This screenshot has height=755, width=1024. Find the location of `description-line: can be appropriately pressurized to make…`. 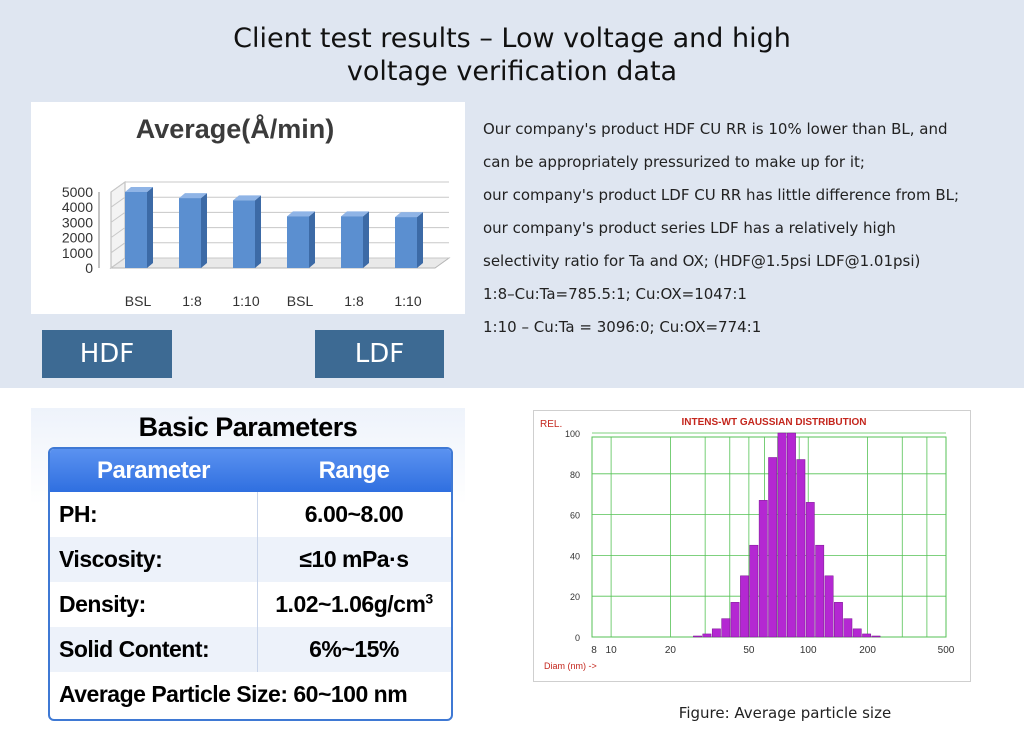

description-line: can be appropriately pressurized to make… is located at coordinates (674, 162).